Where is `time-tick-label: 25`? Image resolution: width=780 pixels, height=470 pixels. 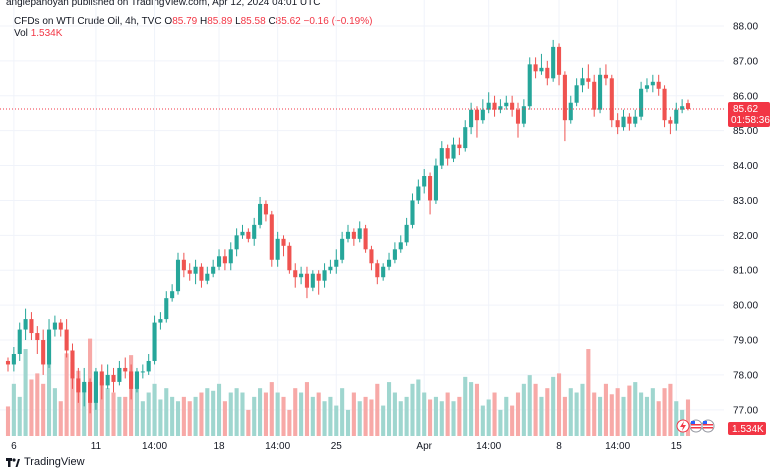
time-tick-label: 25 is located at coordinates (337, 446).